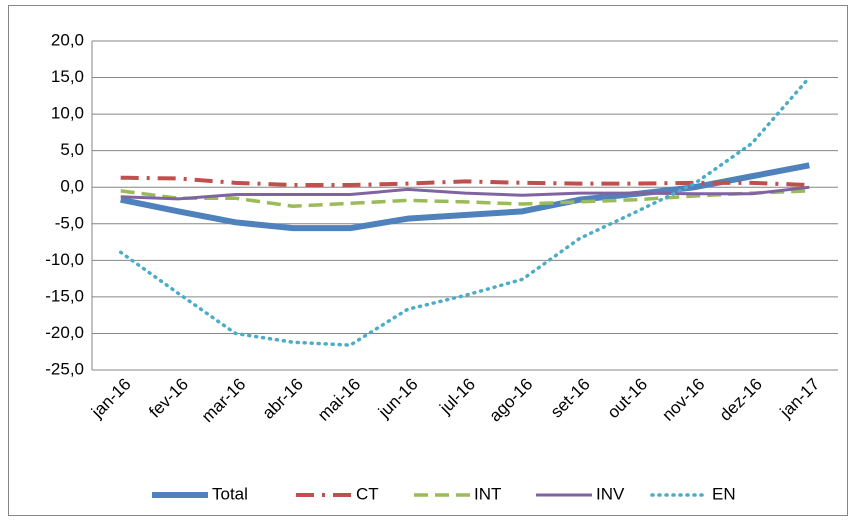  I want to click on y-tick-label: 5,0, so click(72, 149).